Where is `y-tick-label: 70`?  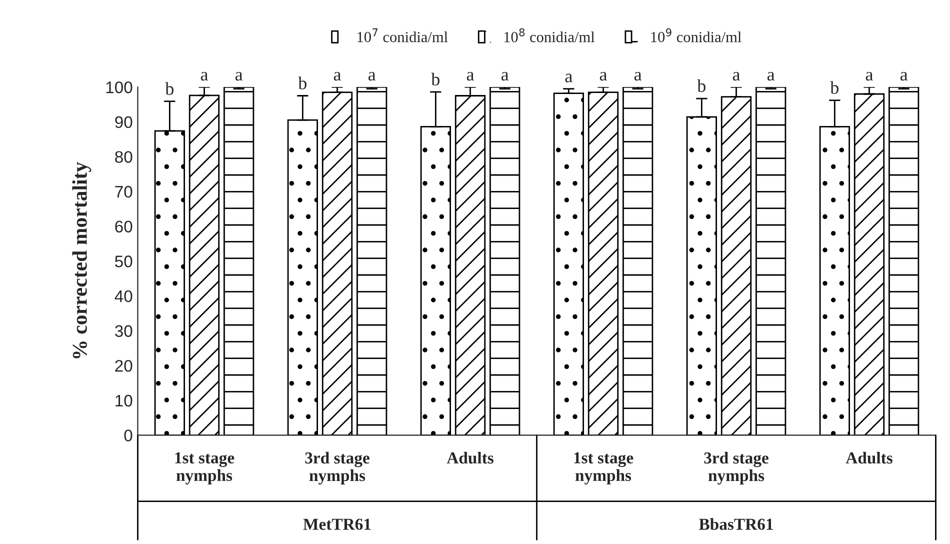 y-tick-label: 70 is located at coordinates (123, 192).